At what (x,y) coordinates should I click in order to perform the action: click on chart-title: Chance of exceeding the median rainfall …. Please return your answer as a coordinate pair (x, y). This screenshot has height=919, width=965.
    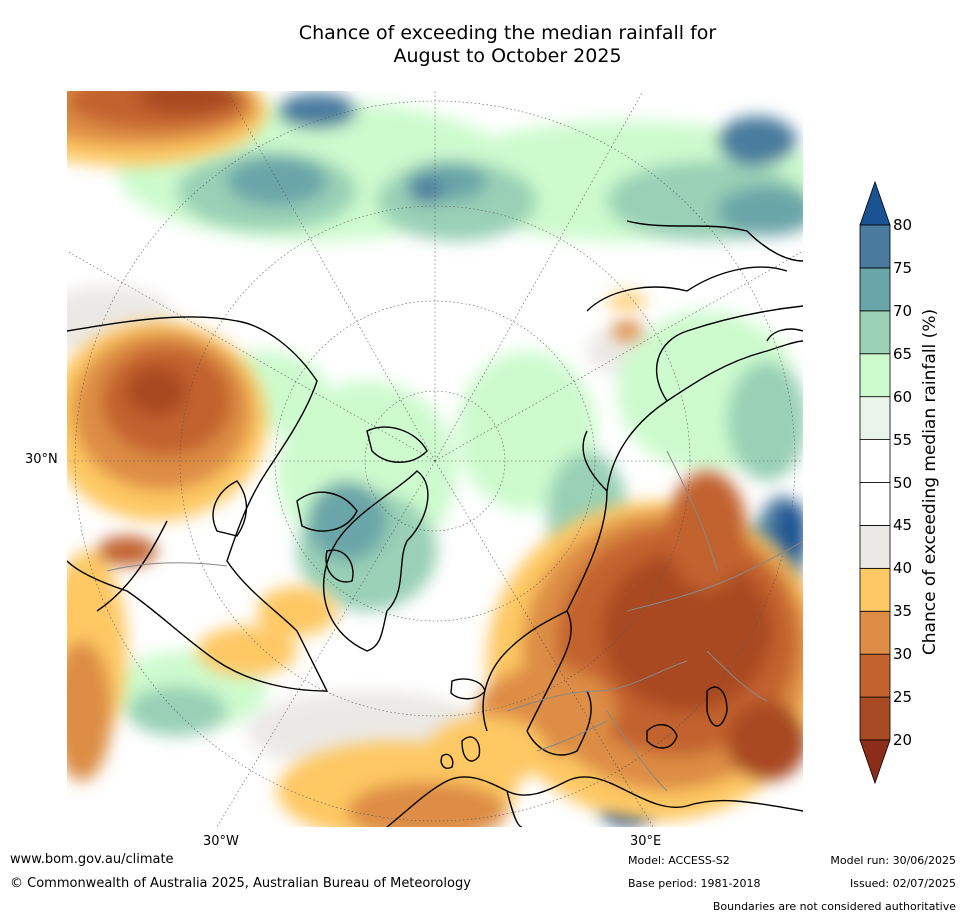
    Looking at the image, I should click on (507, 45).